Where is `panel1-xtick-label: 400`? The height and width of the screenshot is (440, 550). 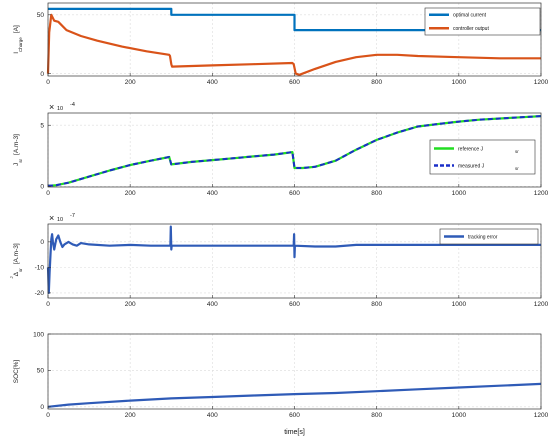 panel1-xtick-label: 400 is located at coordinates (212, 82).